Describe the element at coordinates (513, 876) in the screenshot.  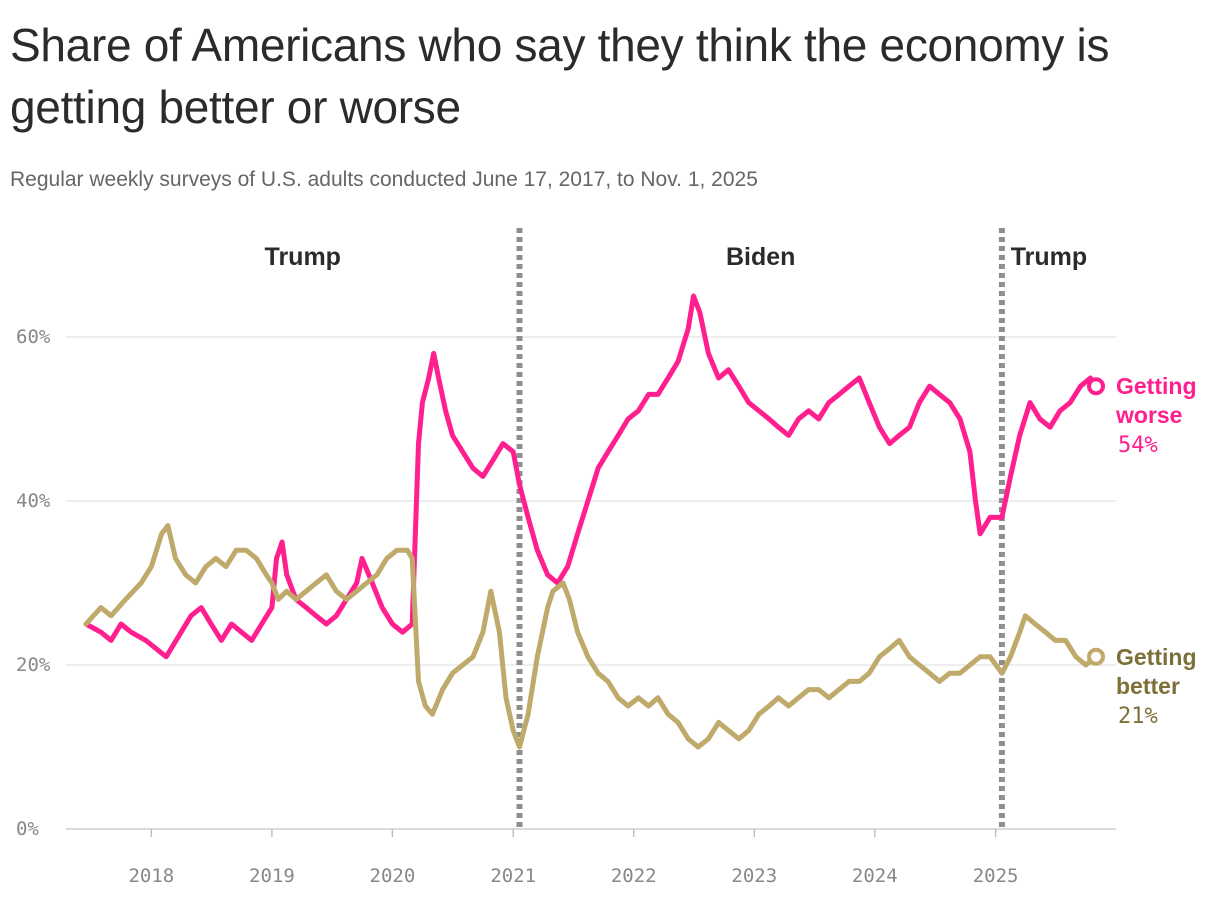
I see `x-tick-label: 2021` at that location.